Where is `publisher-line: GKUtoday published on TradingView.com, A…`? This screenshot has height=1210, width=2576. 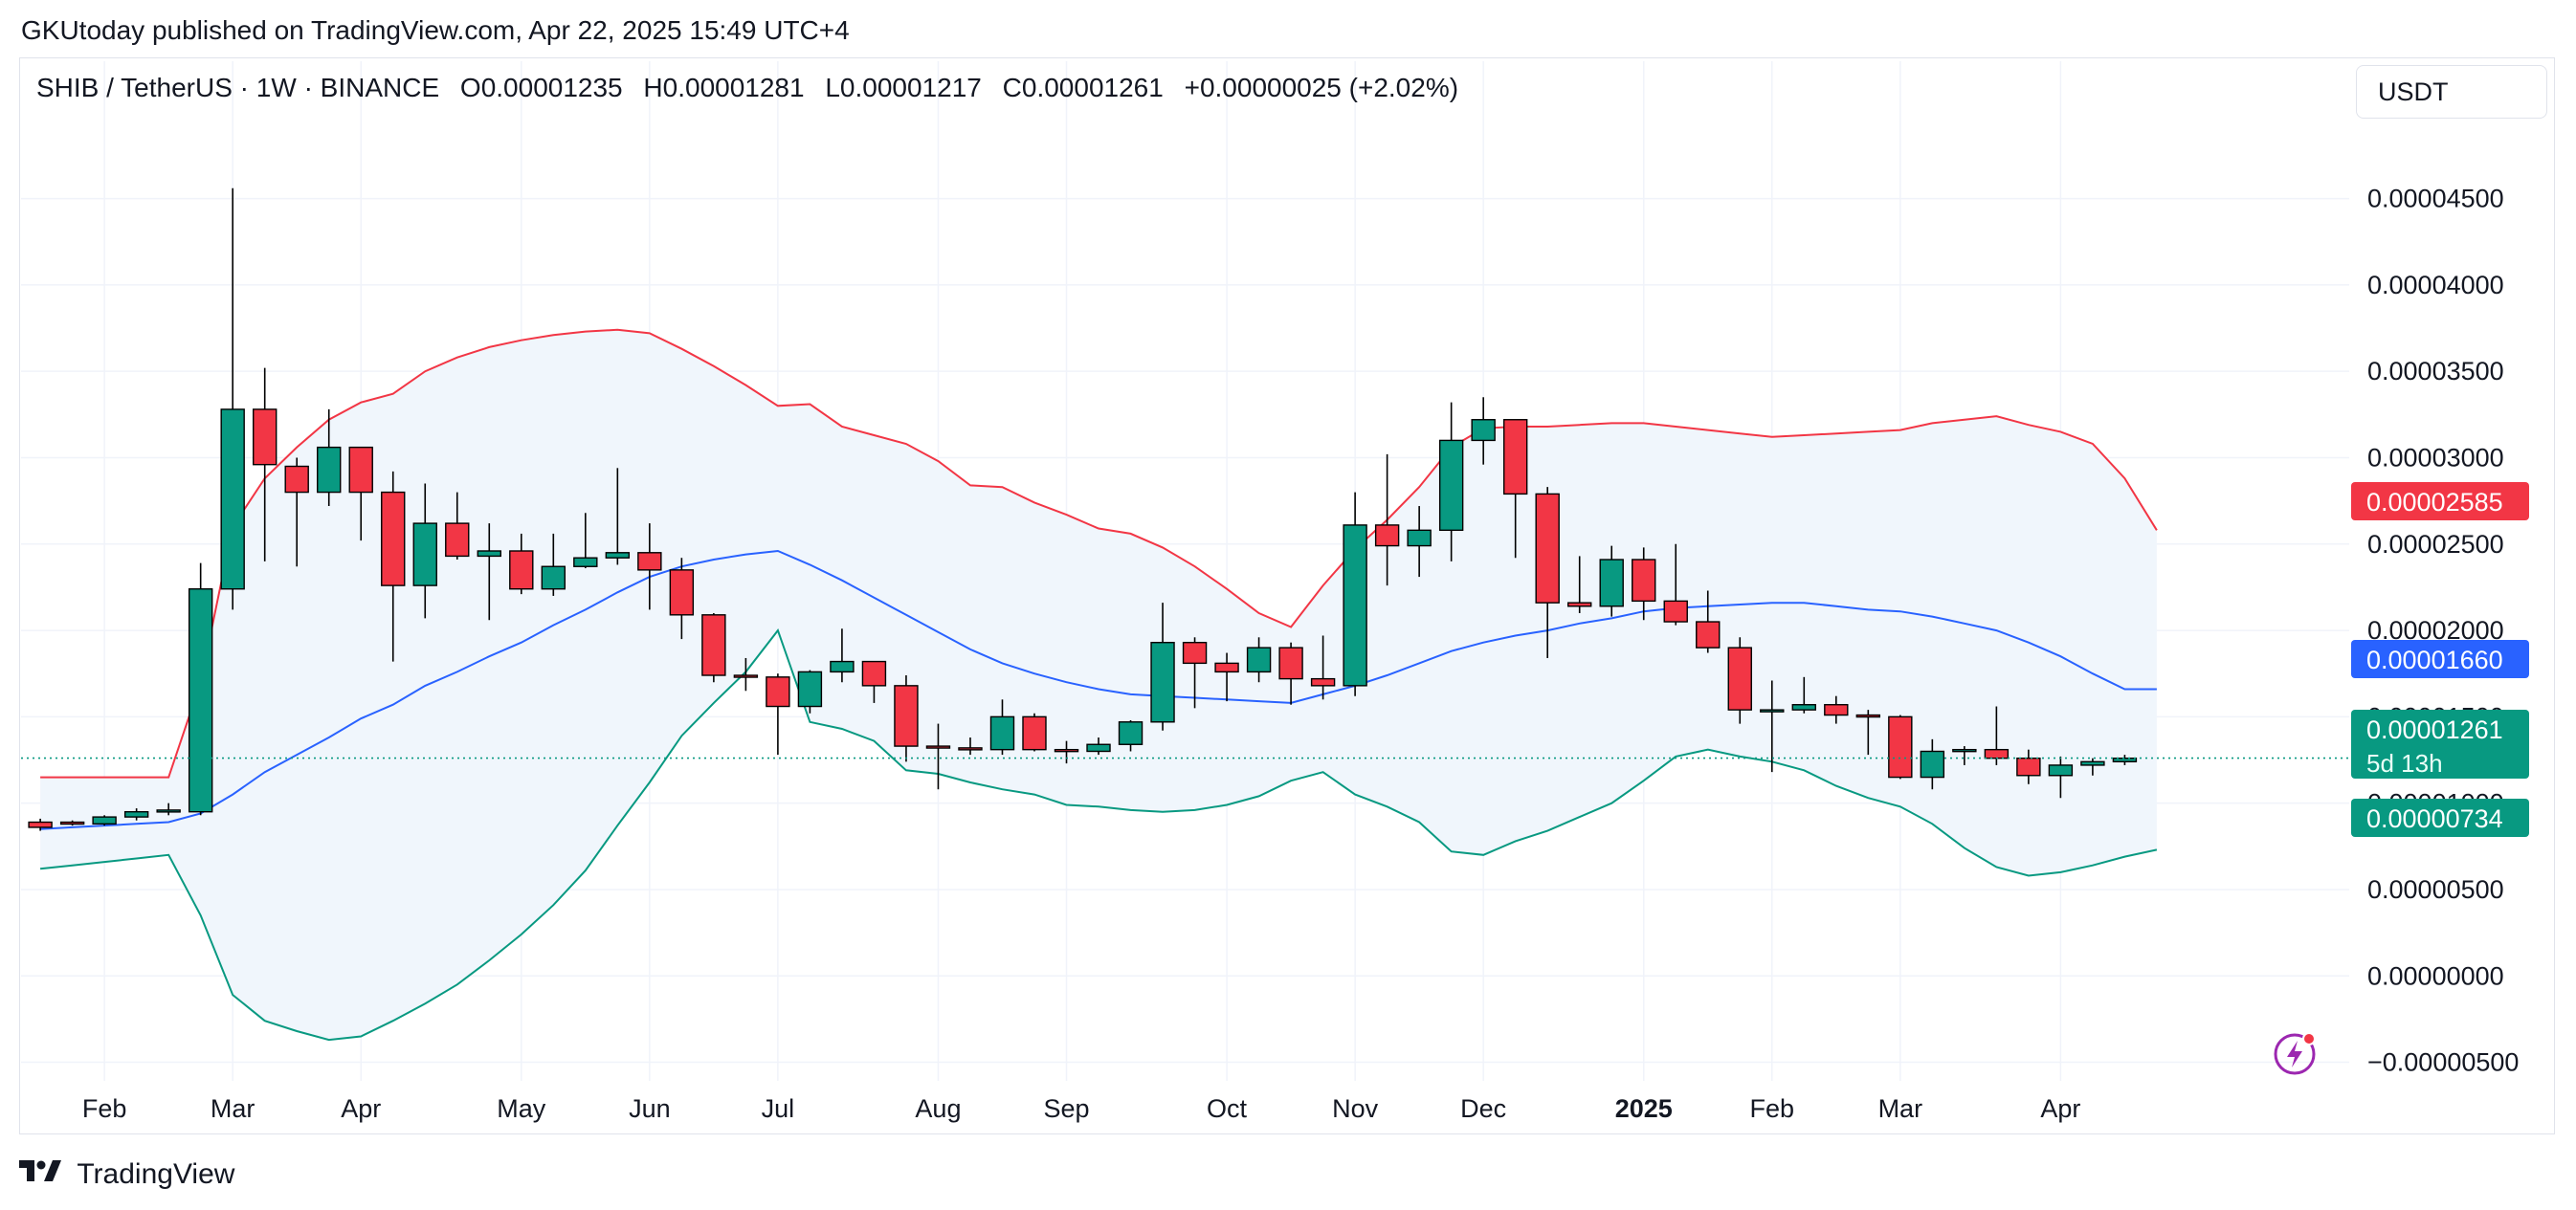 publisher-line: GKUtoday published on TradingView.com, A… is located at coordinates (435, 30).